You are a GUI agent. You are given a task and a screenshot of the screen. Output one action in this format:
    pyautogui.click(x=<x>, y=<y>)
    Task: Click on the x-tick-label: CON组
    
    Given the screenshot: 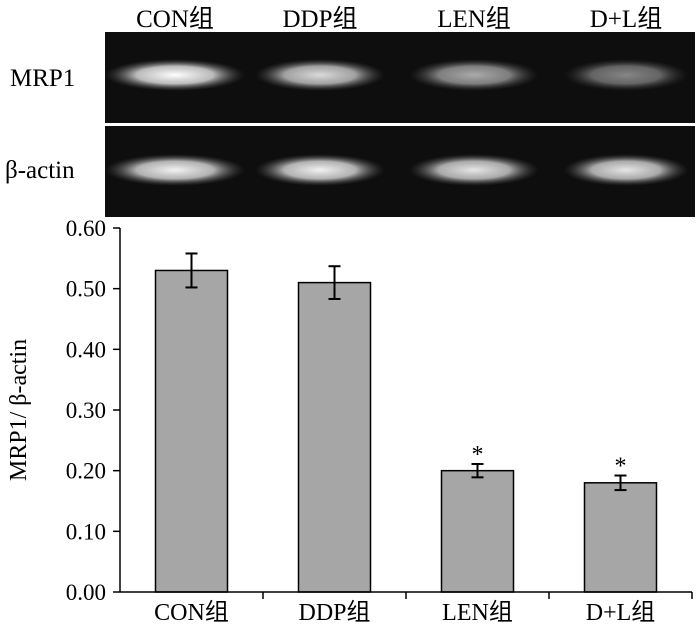 What is the action you would take?
    pyautogui.click(x=191, y=612)
    